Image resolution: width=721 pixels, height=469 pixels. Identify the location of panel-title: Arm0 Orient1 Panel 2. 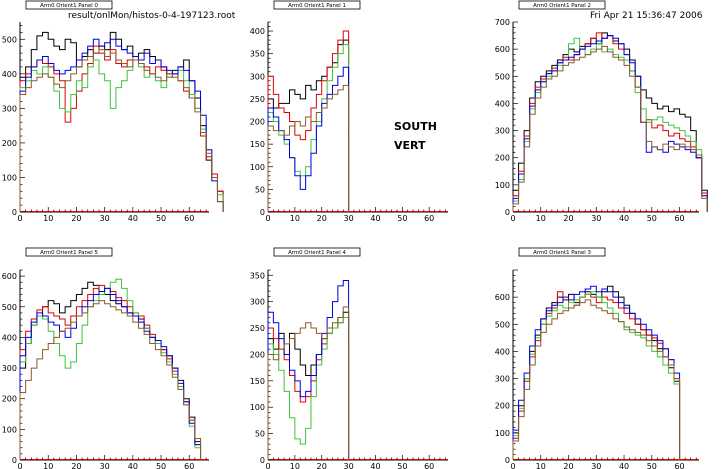
(562, 6).